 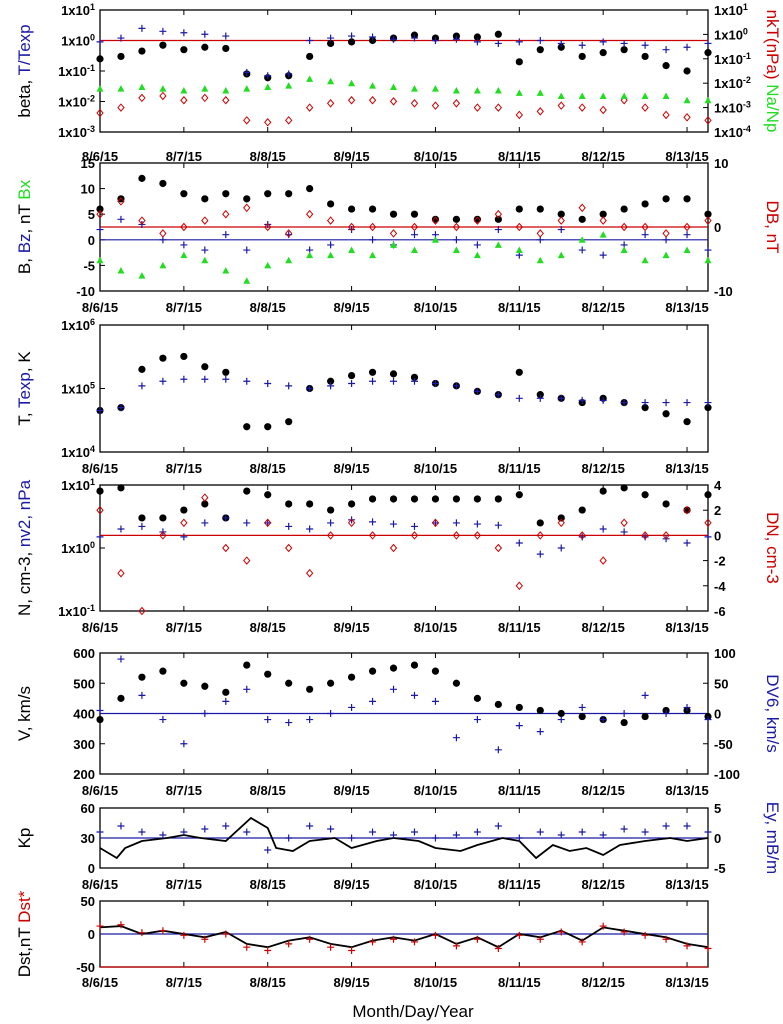 I want to click on panel-plasma-beta-right-tick-label: 1x10⁻², so click(x=732, y=83).